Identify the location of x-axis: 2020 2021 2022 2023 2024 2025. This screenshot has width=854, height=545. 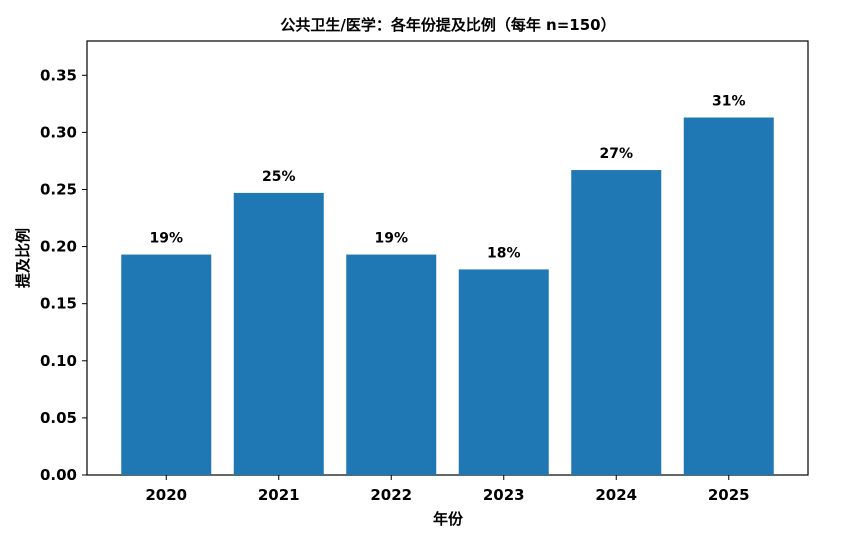
(447, 489).